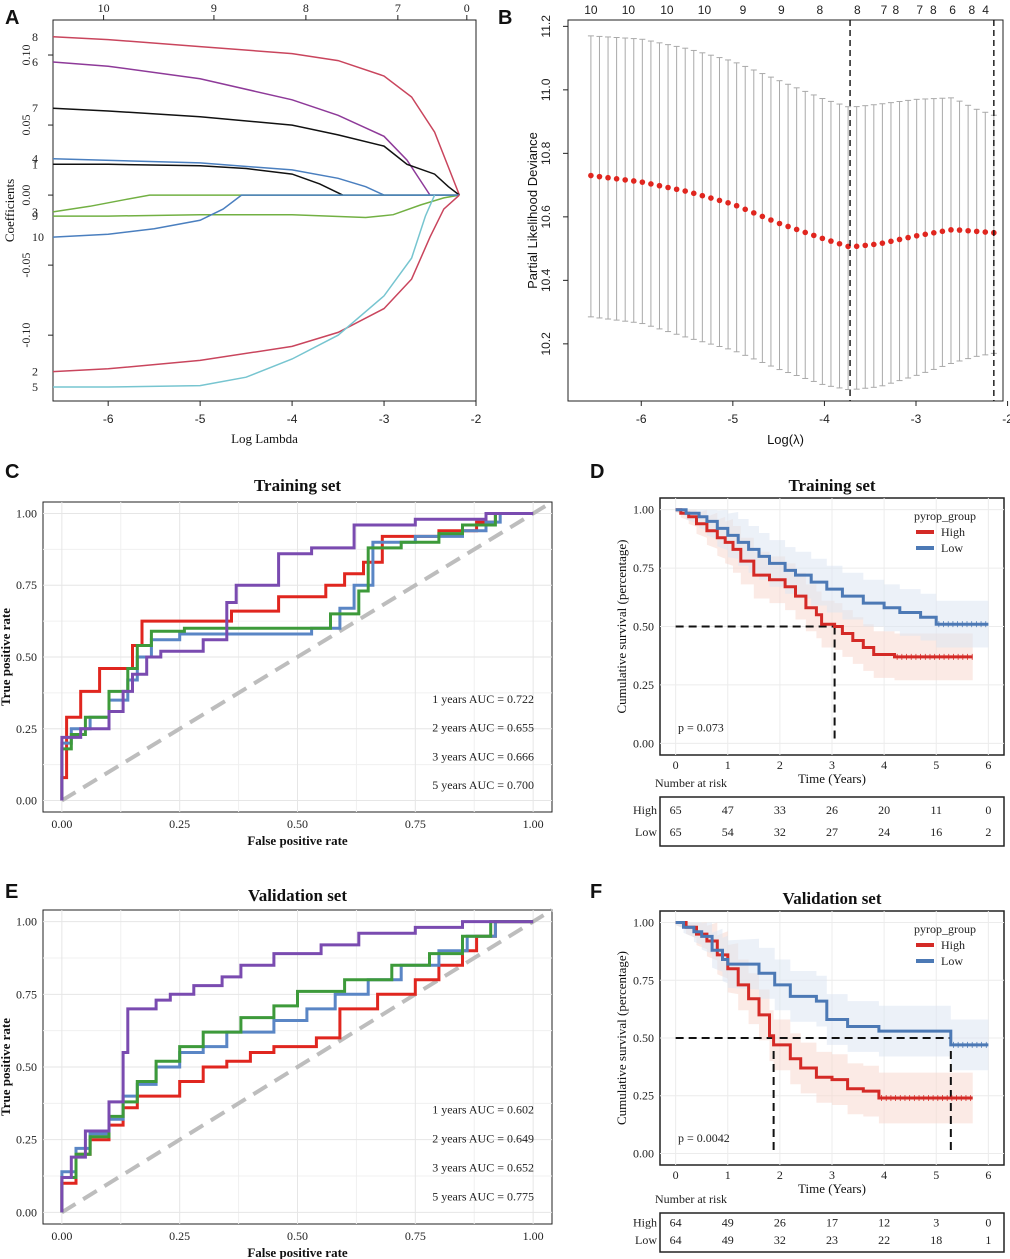 The image size is (1010, 1259). What do you see at coordinates (26, 585) in the screenshot?
I see `panel-c-y-tick-label: 0.75` at bounding box center [26, 585].